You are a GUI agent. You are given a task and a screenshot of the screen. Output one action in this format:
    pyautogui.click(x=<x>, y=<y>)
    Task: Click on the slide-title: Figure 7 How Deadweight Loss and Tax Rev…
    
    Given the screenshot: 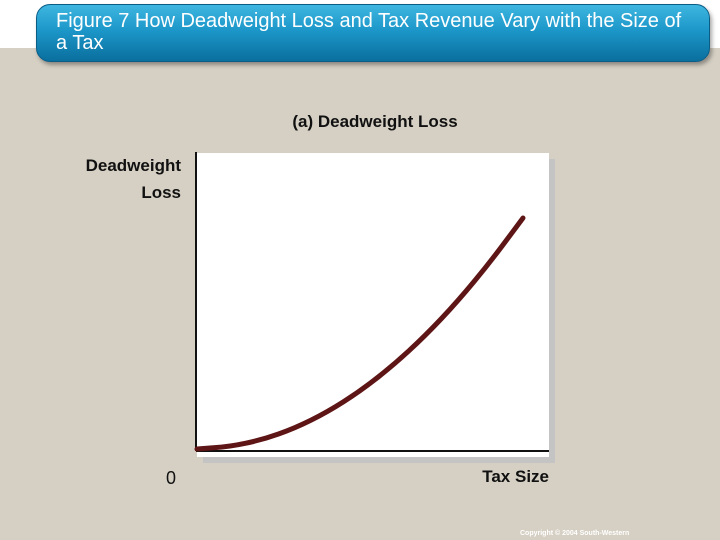 What is the action you would take?
    pyautogui.click(x=369, y=32)
    